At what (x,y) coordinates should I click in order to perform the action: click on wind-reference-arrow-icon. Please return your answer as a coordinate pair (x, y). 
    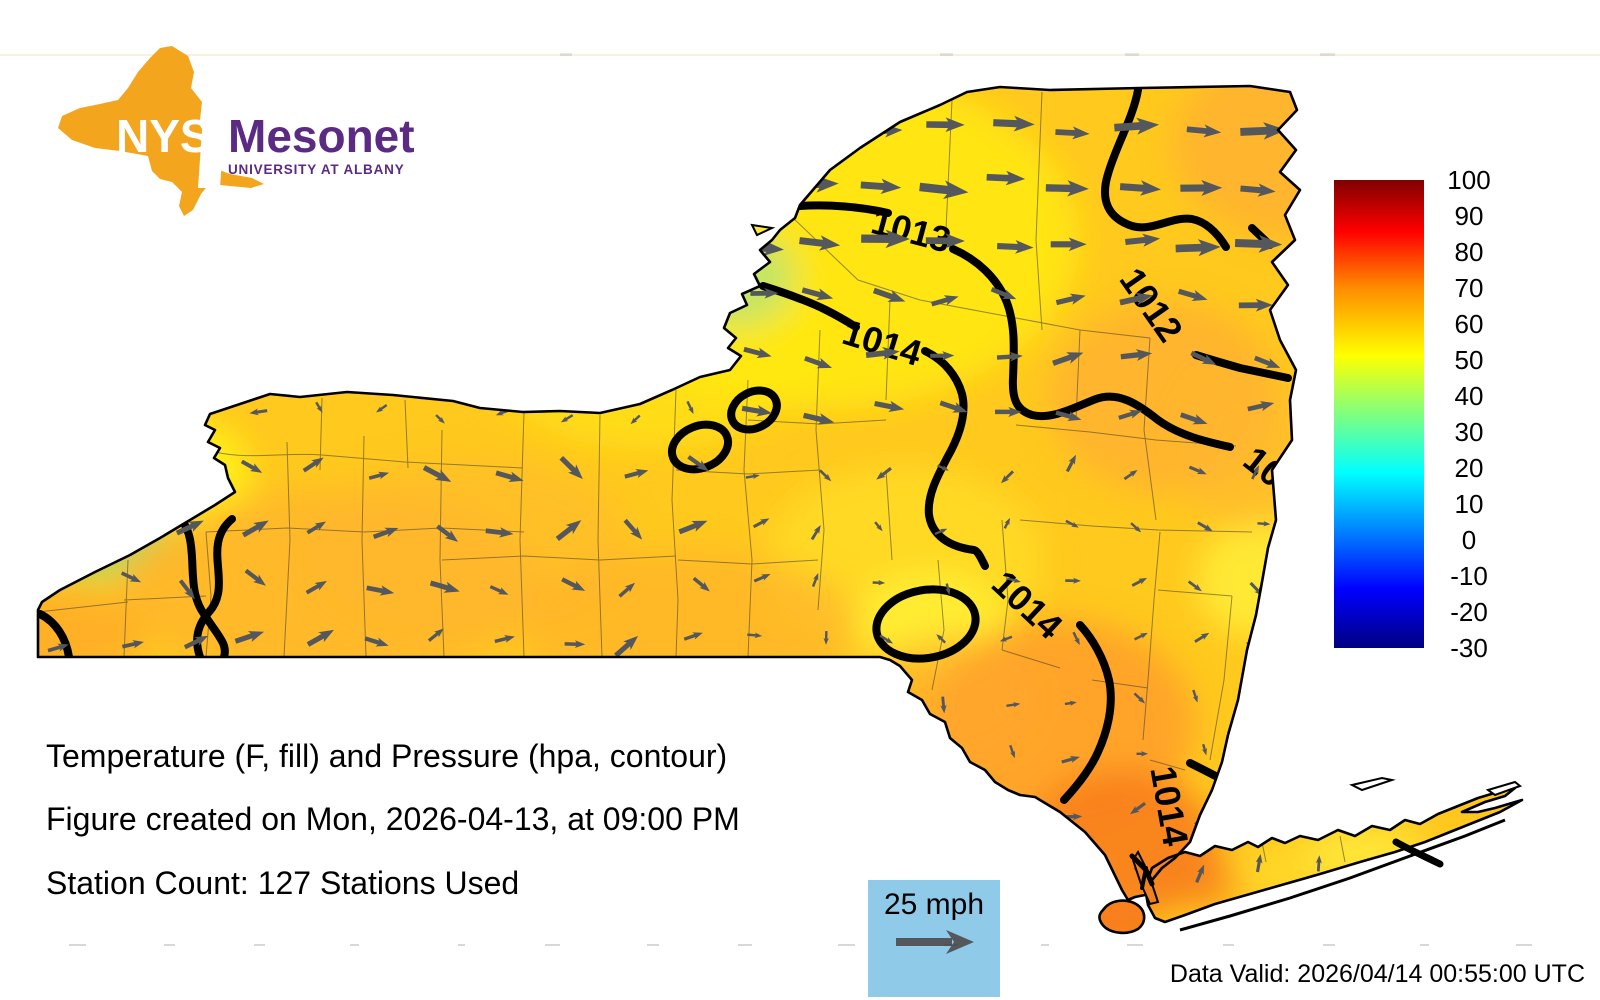
    Looking at the image, I should click on (935, 942).